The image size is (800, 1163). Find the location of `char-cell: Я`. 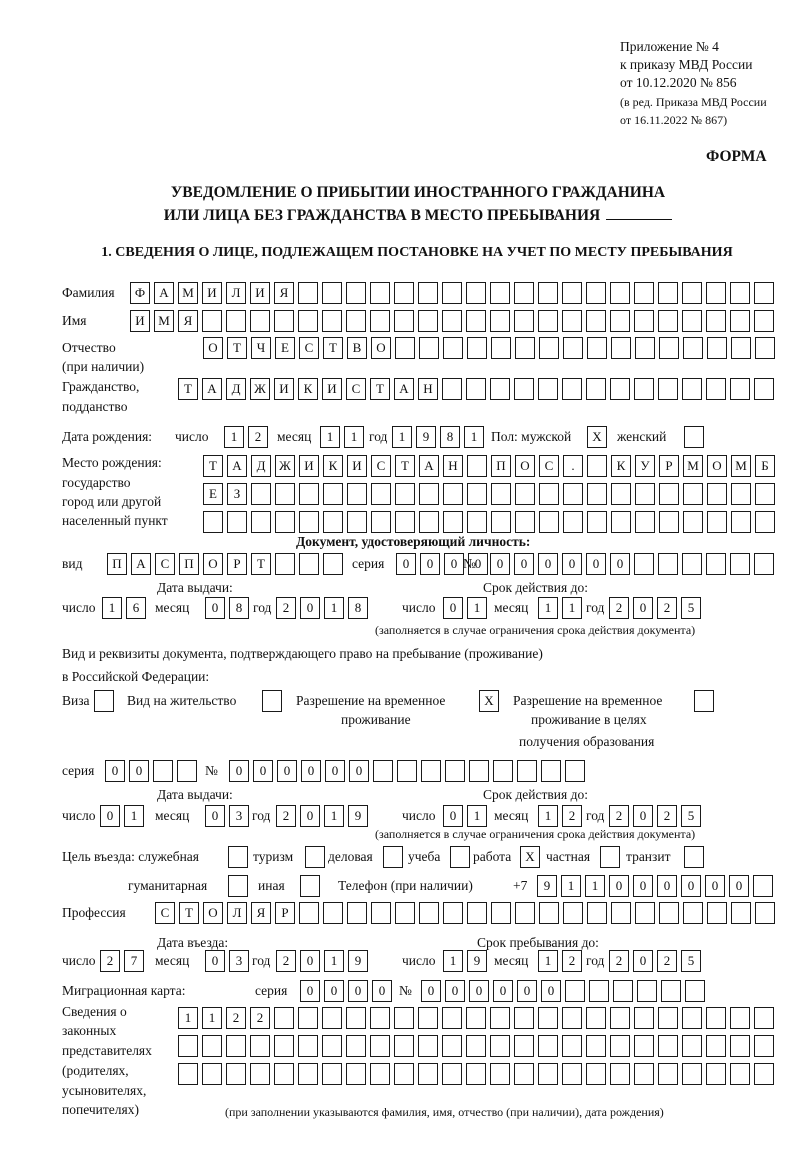

char-cell: Я is located at coordinates (284, 293).